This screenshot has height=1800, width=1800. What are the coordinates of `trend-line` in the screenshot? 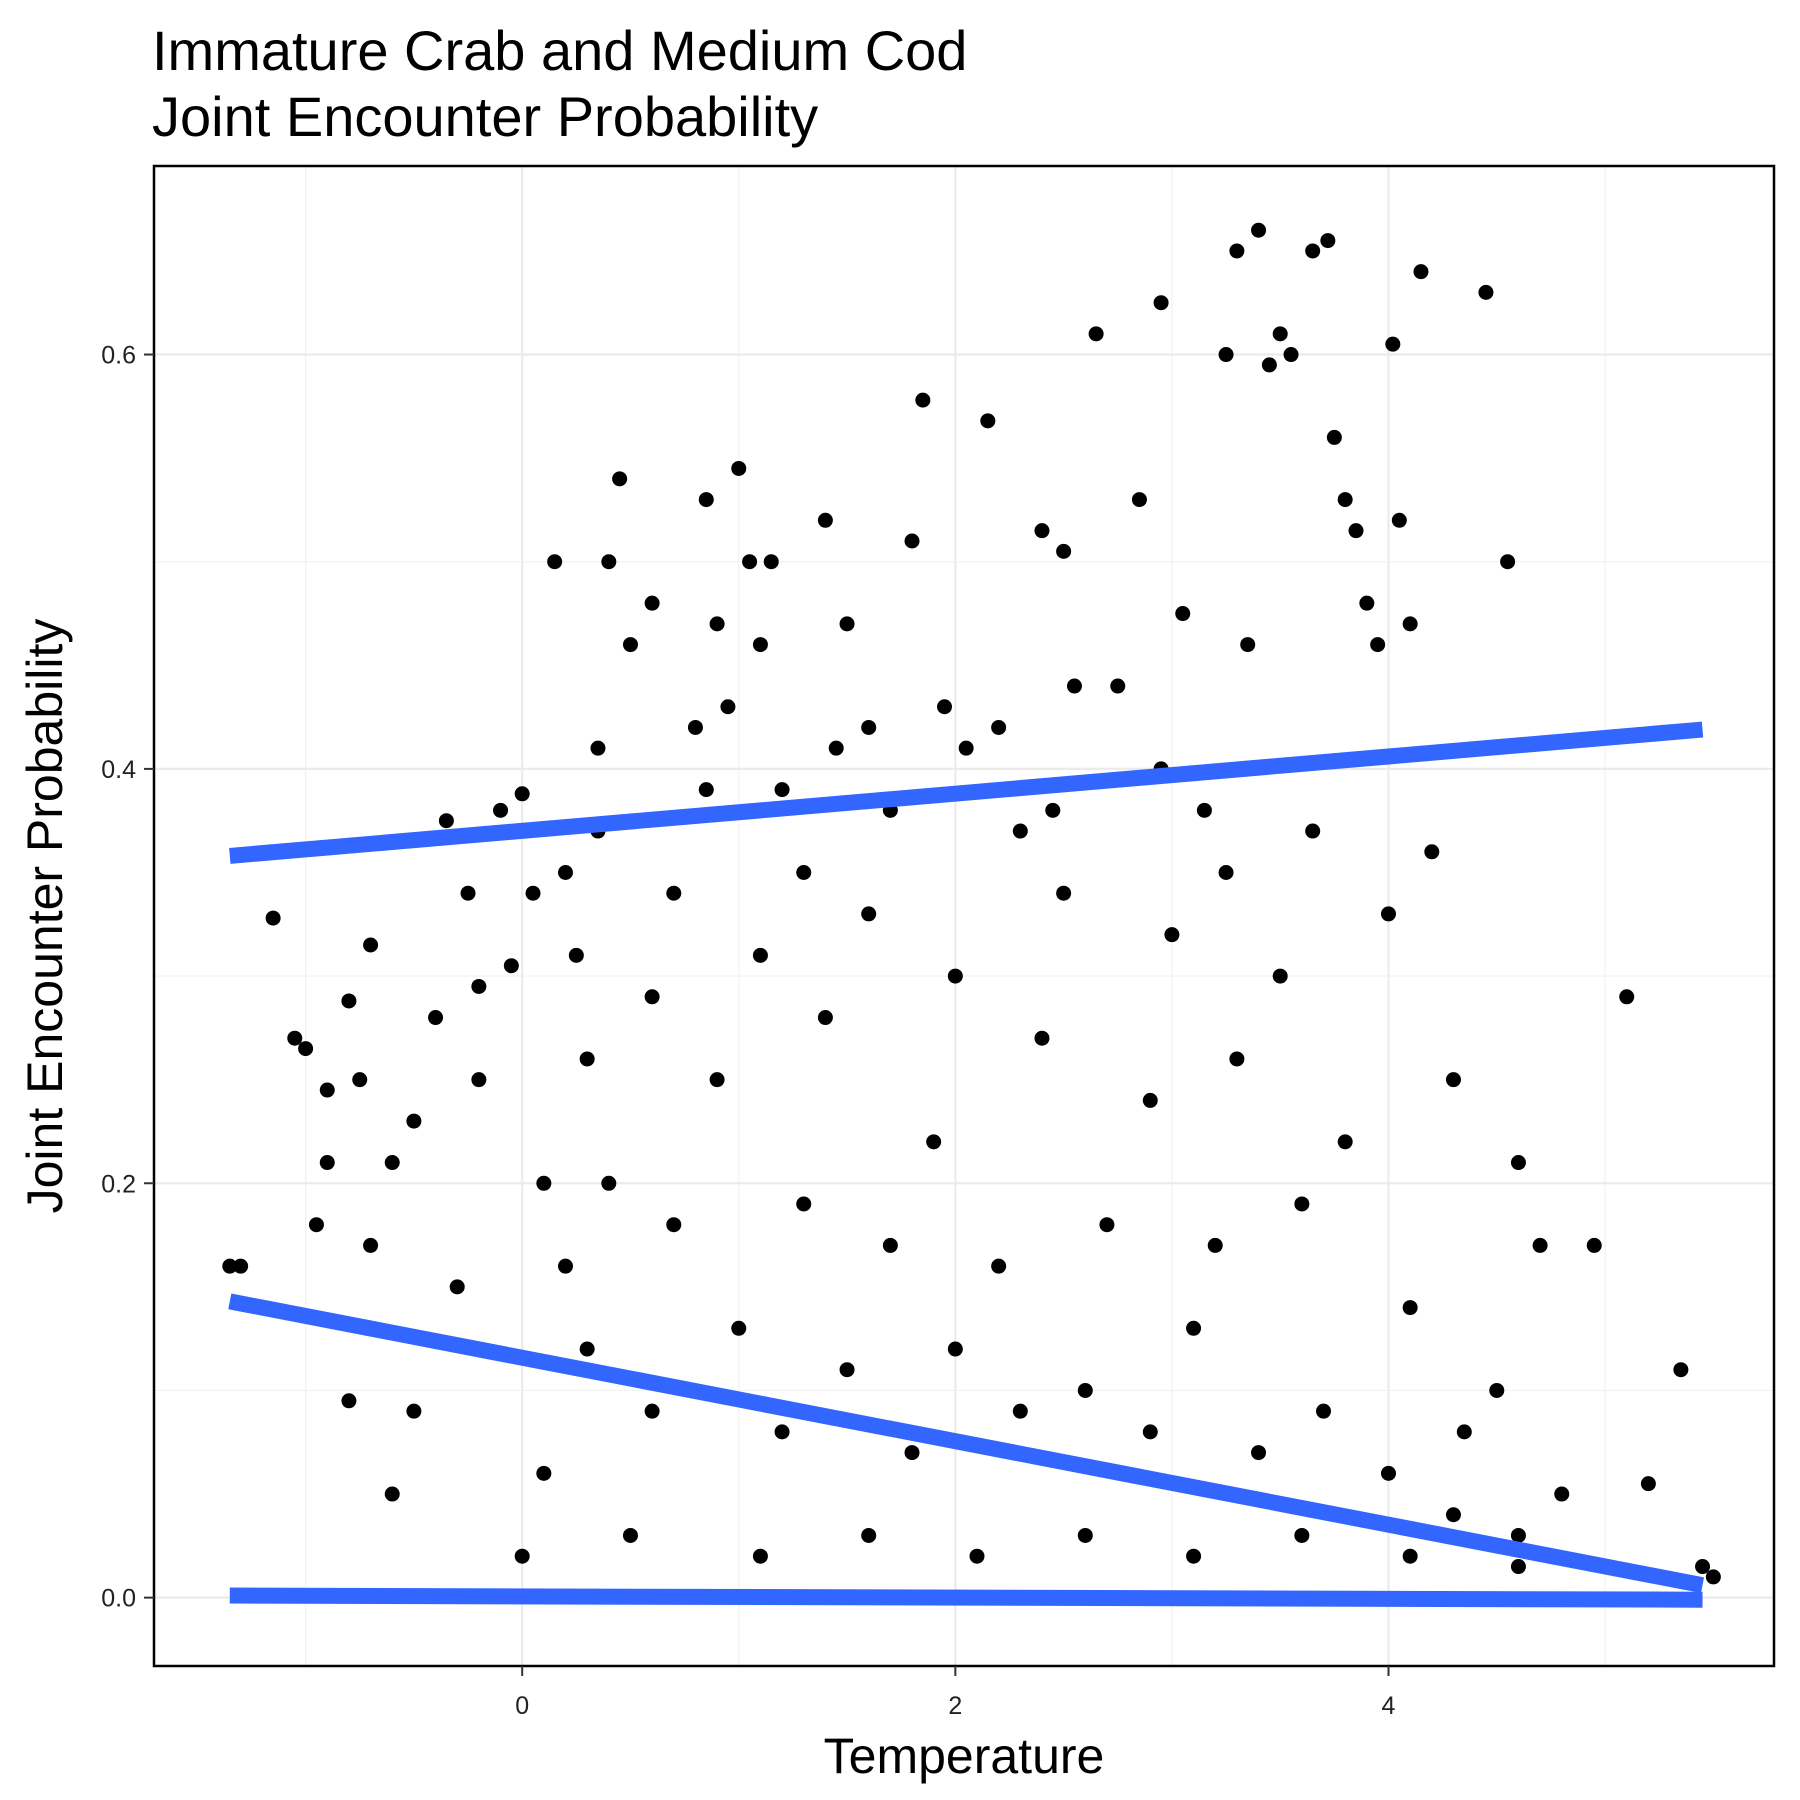 It's located at (966, 792).